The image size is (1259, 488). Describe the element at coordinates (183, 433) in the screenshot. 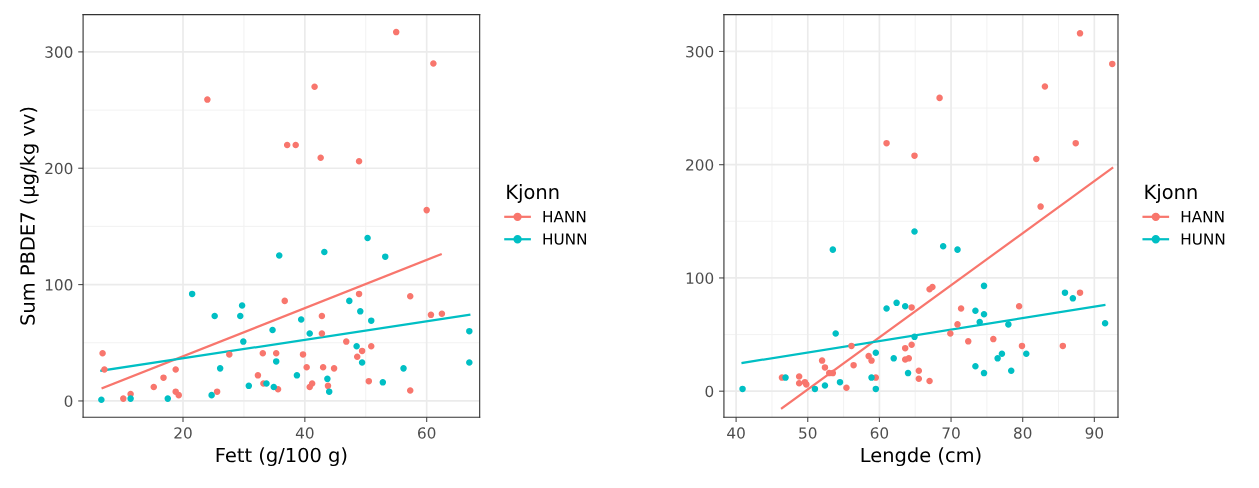

I see `x-tick-label: 20` at that location.